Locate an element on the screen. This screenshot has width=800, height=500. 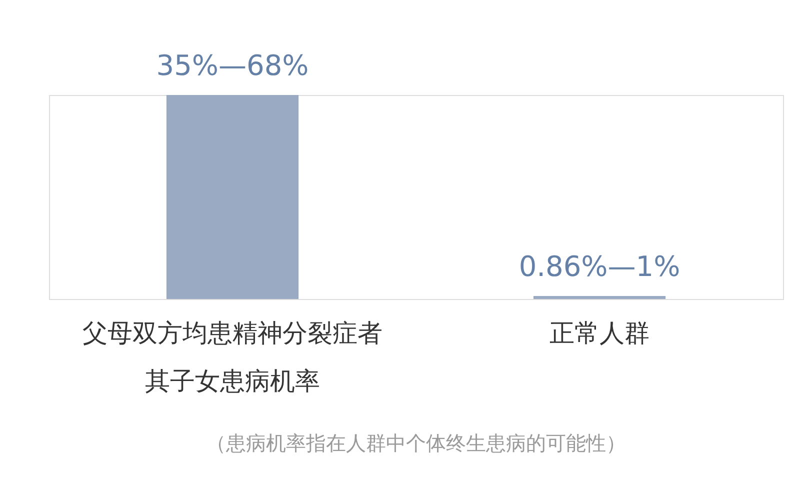
text: （患病机率指在人群中个体终生患病的可能性） is located at coordinates (416, 443).